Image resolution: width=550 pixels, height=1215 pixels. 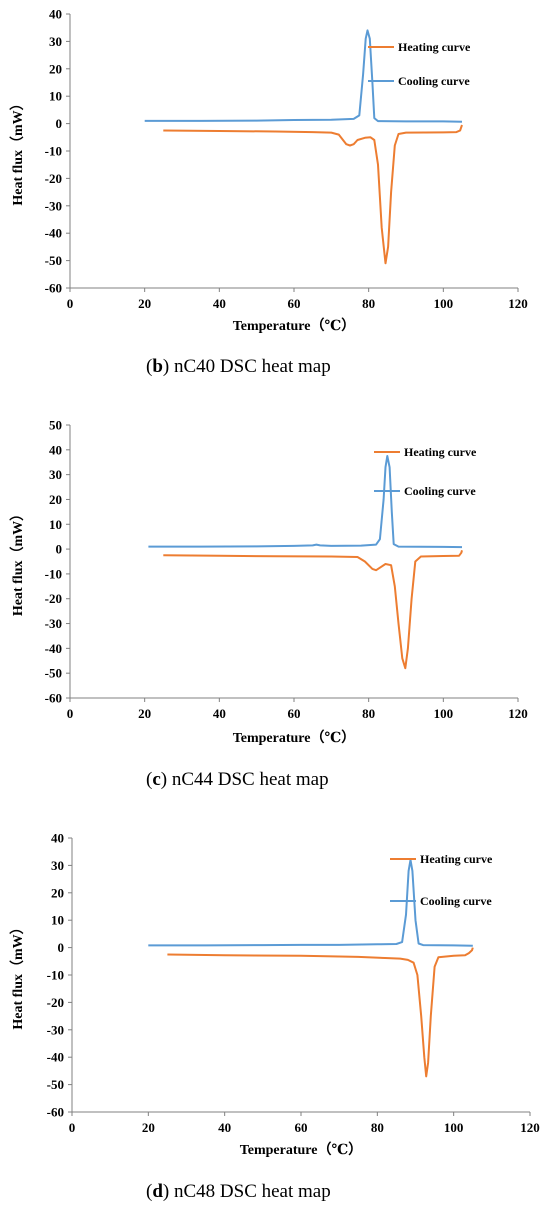 I want to click on figure-caption: (b) nC40 DSC heat map, so click(x=238, y=366).